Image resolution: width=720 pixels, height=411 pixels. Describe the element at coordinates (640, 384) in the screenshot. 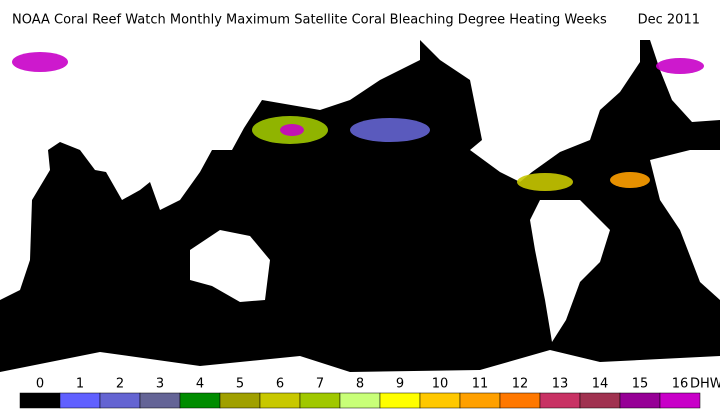

I see `colorbar-label: 15` at that location.